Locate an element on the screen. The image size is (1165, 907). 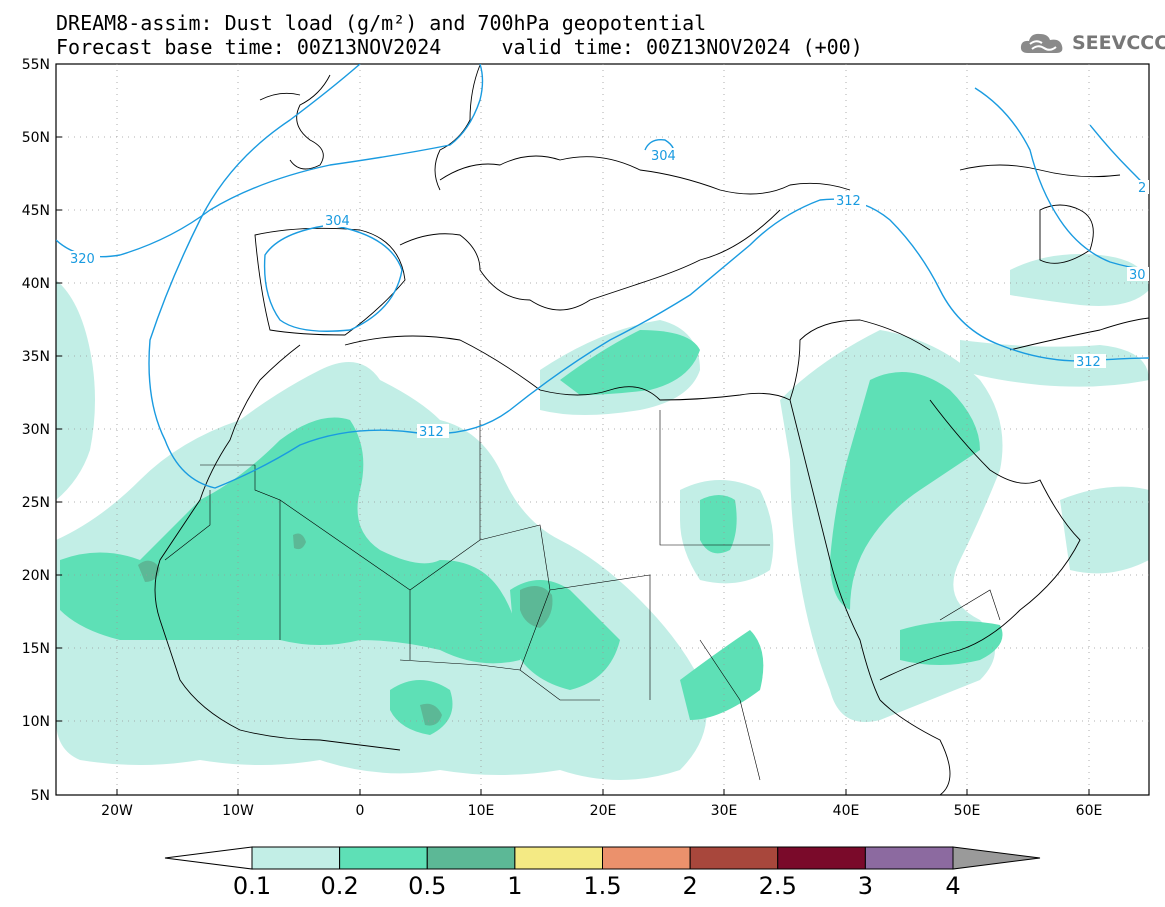
colorbar-label: 2 is located at coordinates (690, 886).